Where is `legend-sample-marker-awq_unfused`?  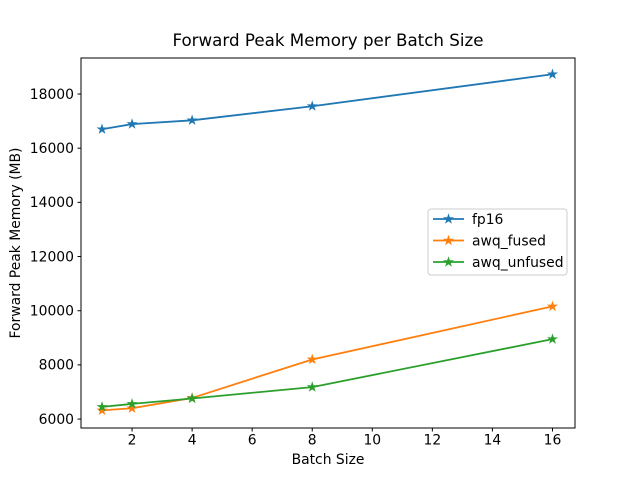 legend-sample-marker-awq_unfused is located at coordinates (448, 261).